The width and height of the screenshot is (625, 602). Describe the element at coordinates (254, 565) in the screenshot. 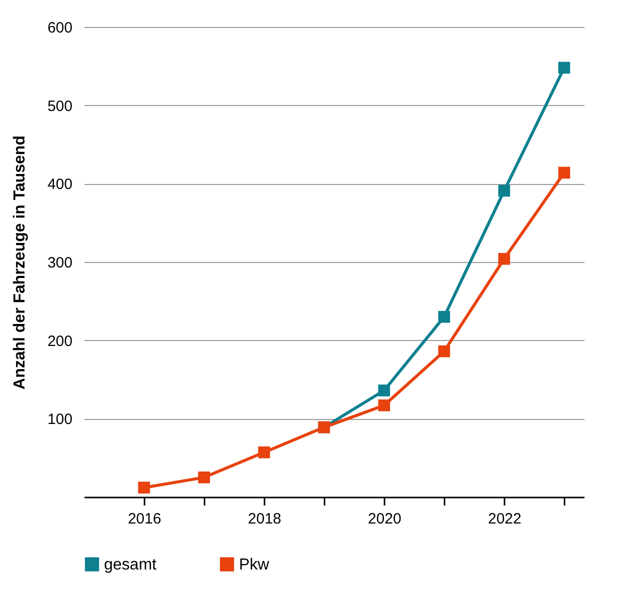

I see `legend-label: Pkw` at that location.